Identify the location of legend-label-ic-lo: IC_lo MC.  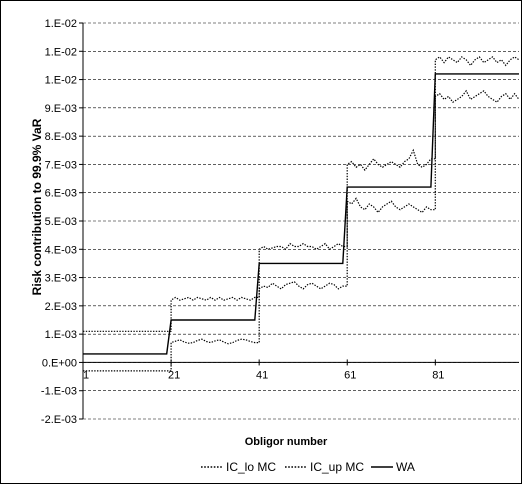
(251, 467).